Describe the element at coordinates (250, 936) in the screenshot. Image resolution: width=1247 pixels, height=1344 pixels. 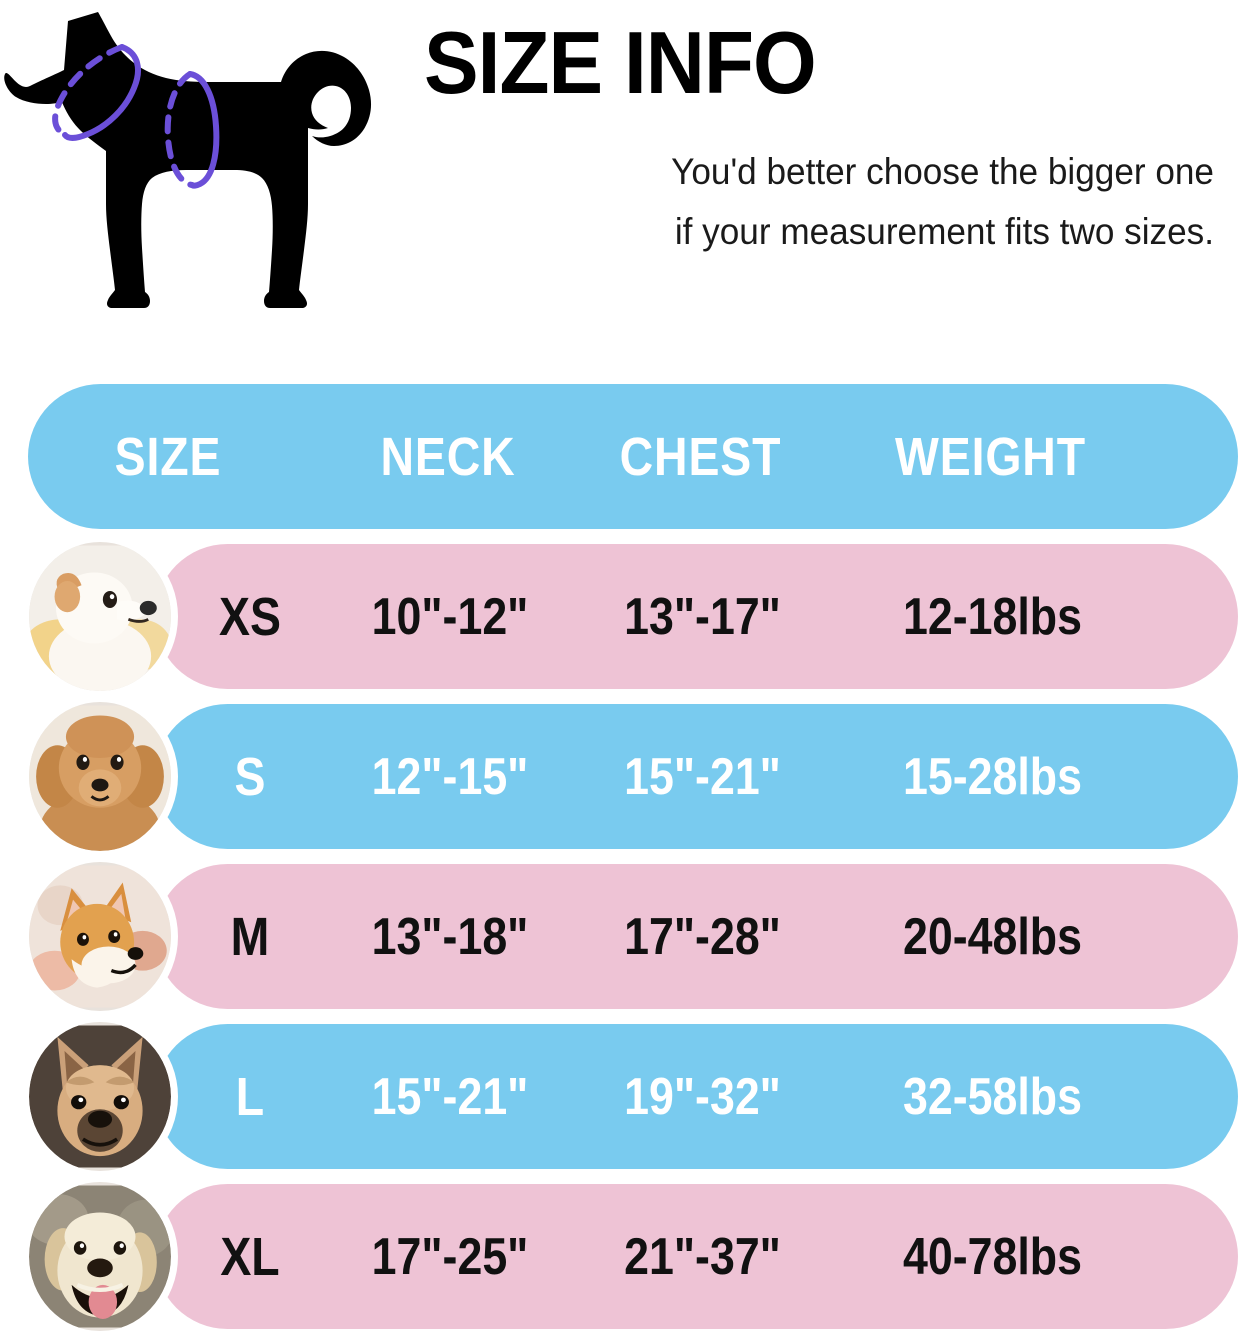
I see `cell-size-m: M` at that location.